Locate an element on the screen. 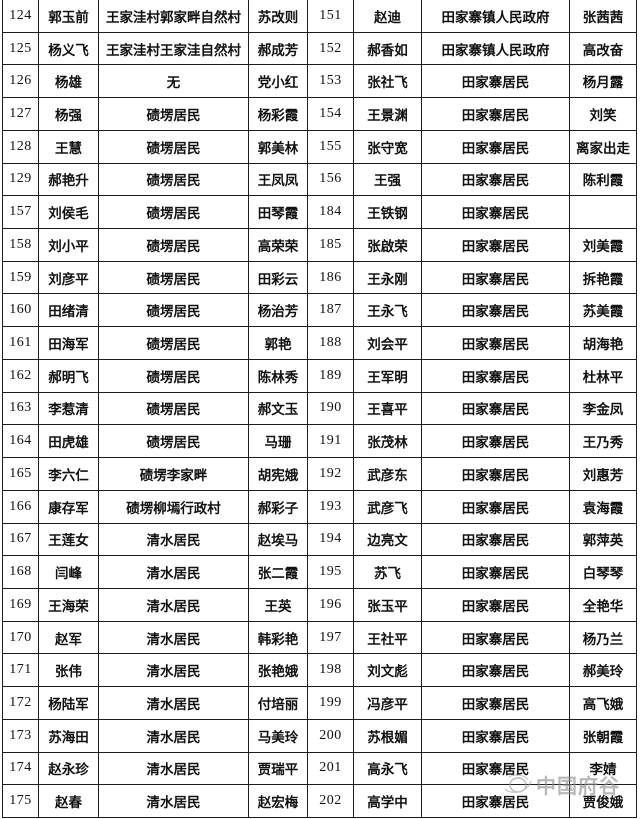 The width and height of the screenshot is (640, 819). cell-spouse-name-right: 李婧 is located at coordinates (603, 768).